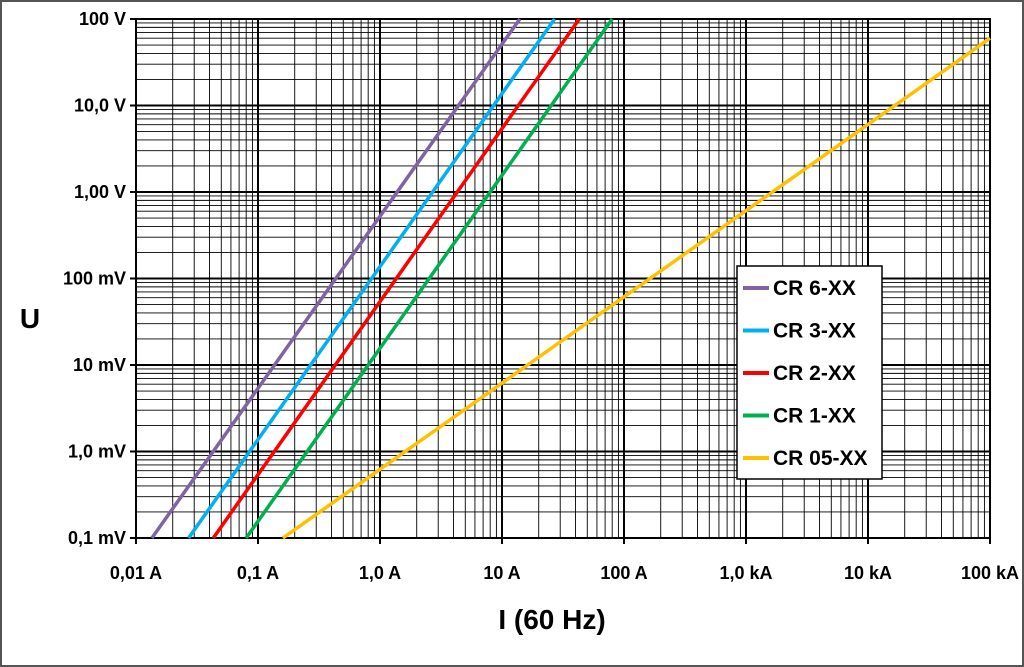  What do you see at coordinates (136, 573) in the screenshot?
I see `x-tick-label: 0,01 A` at bounding box center [136, 573].